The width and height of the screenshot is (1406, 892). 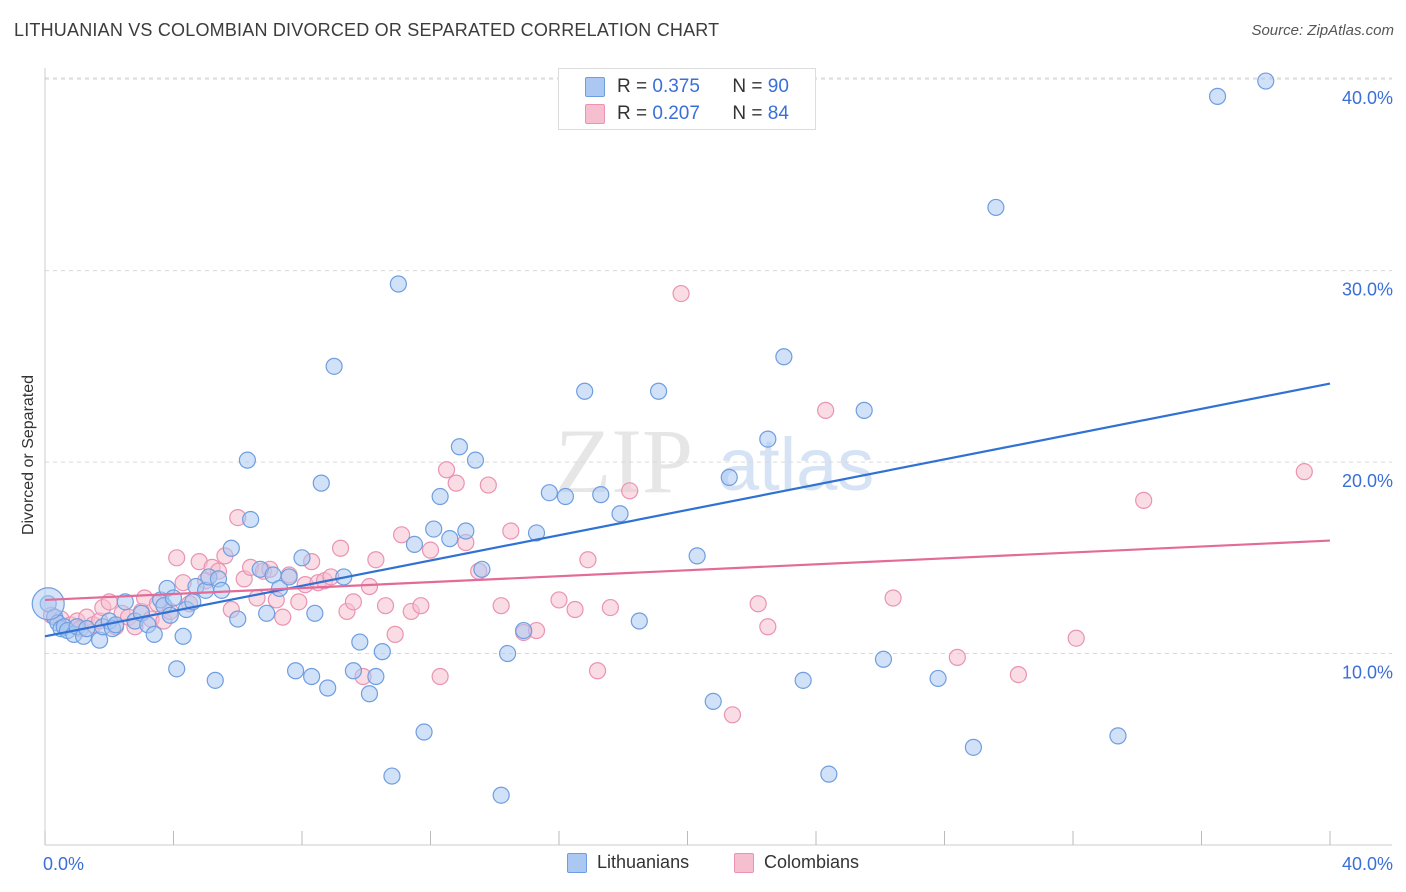 I want to click on legend-item-colombians: Colombians, so click(x=796, y=862).